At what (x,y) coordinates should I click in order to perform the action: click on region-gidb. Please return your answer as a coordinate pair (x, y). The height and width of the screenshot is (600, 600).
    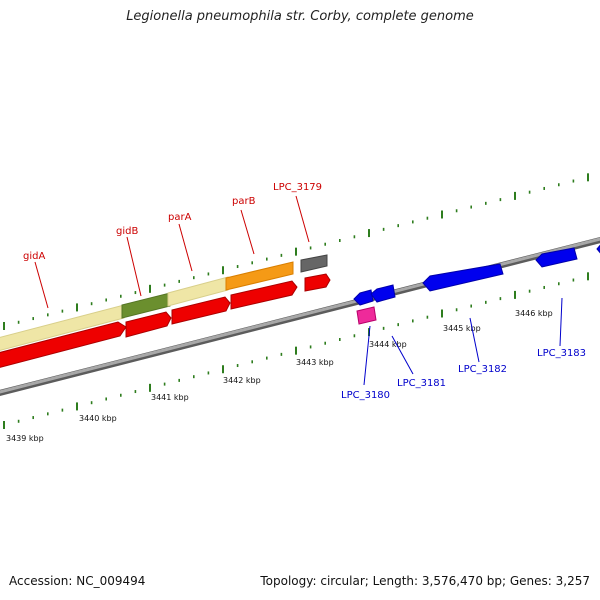
    Looking at the image, I should click on (146, 305).